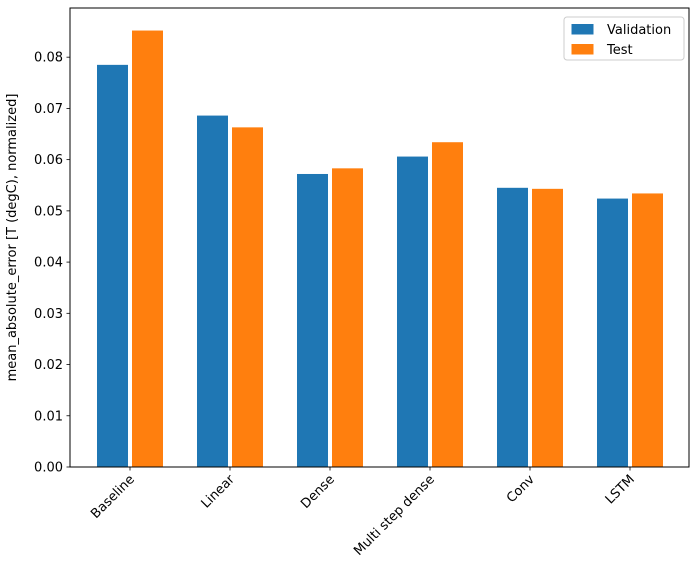 The height and width of the screenshot is (582, 700). I want to click on y-tick-label: 0.02, so click(48, 365).